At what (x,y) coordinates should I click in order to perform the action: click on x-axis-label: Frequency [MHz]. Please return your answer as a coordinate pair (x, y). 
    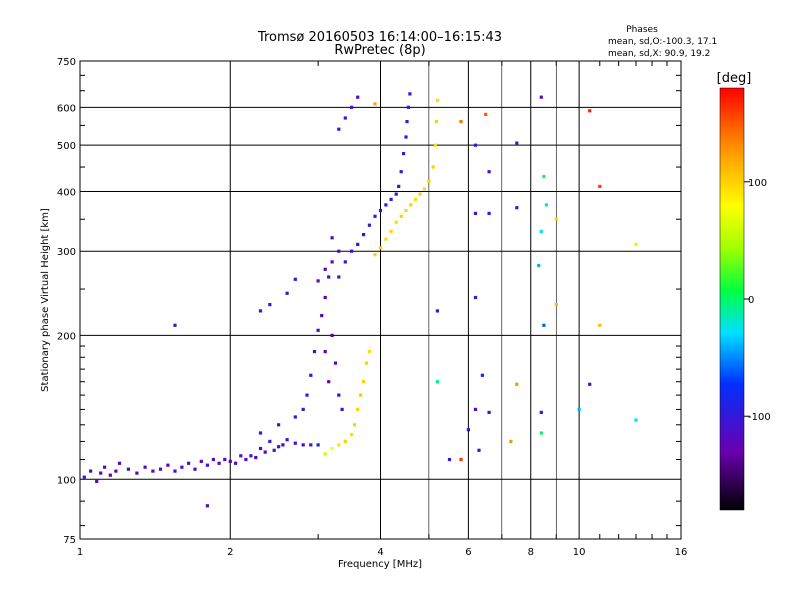
    Looking at the image, I should click on (380, 564).